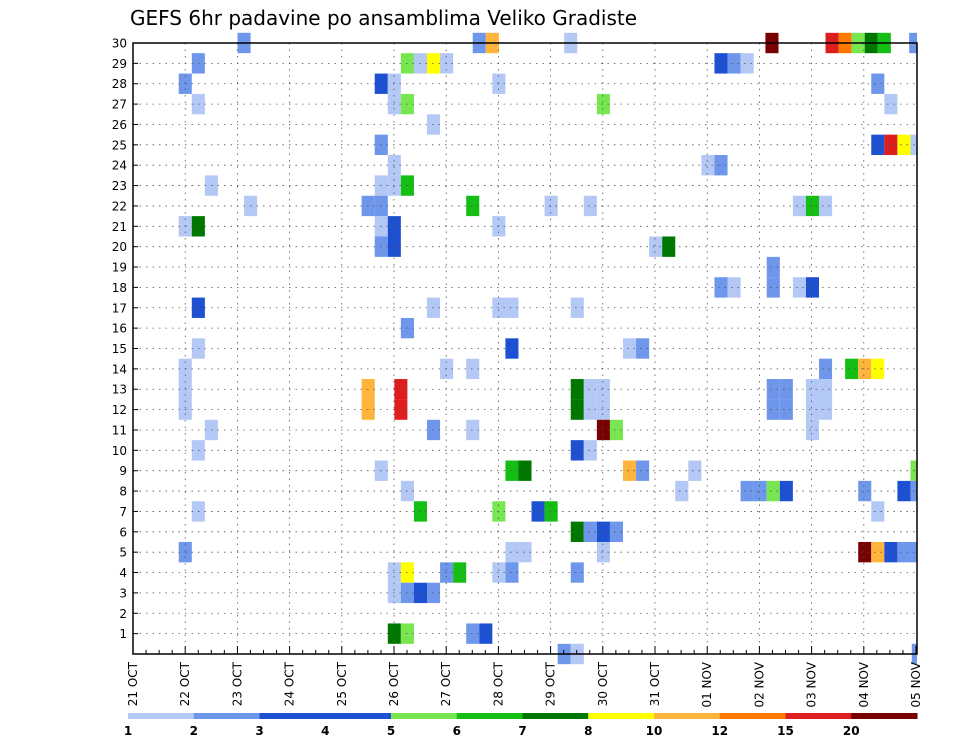 Image resolution: width=960 pixels, height=742 pixels. I want to click on y-tick-label: 11, so click(119, 430).